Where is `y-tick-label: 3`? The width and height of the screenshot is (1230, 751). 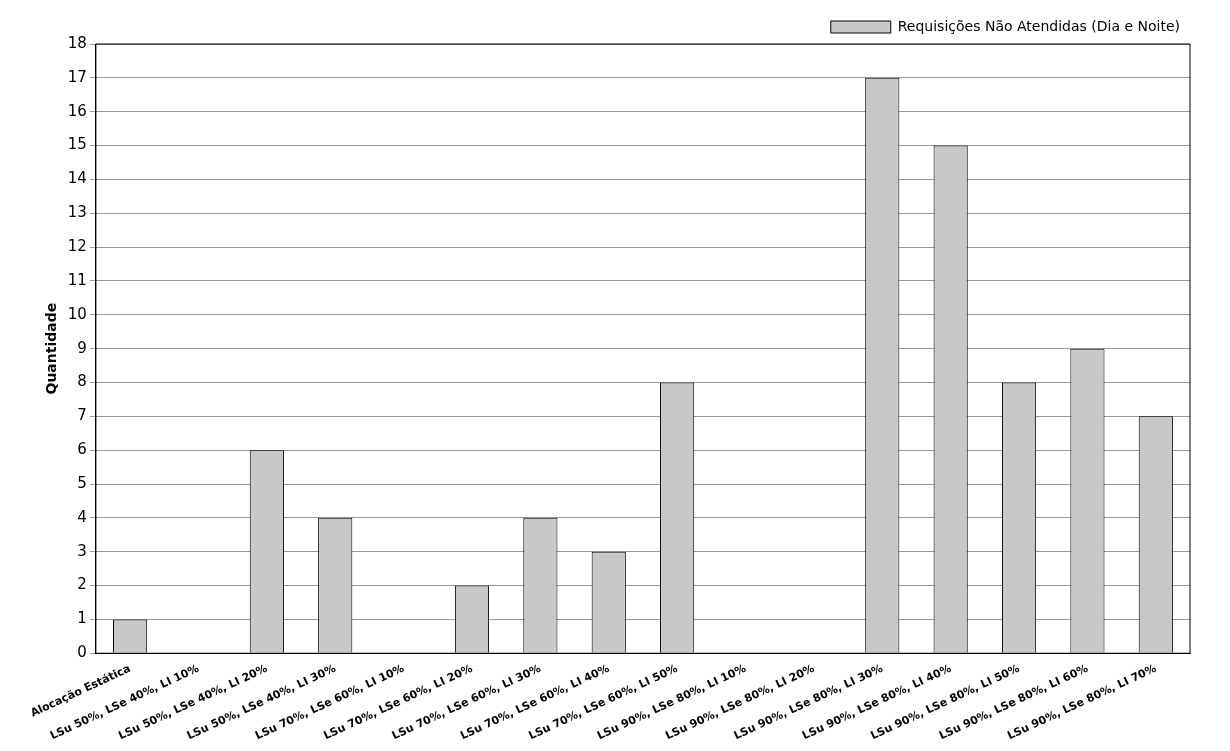
y-tick-label: 3 is located at coordinates (82, 550).